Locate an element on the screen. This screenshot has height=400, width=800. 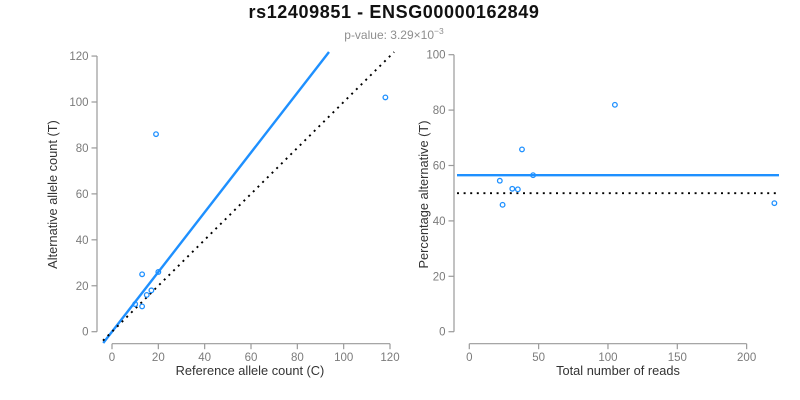
x-axis-title: Total number of reads is located at coordinates (618, 370).